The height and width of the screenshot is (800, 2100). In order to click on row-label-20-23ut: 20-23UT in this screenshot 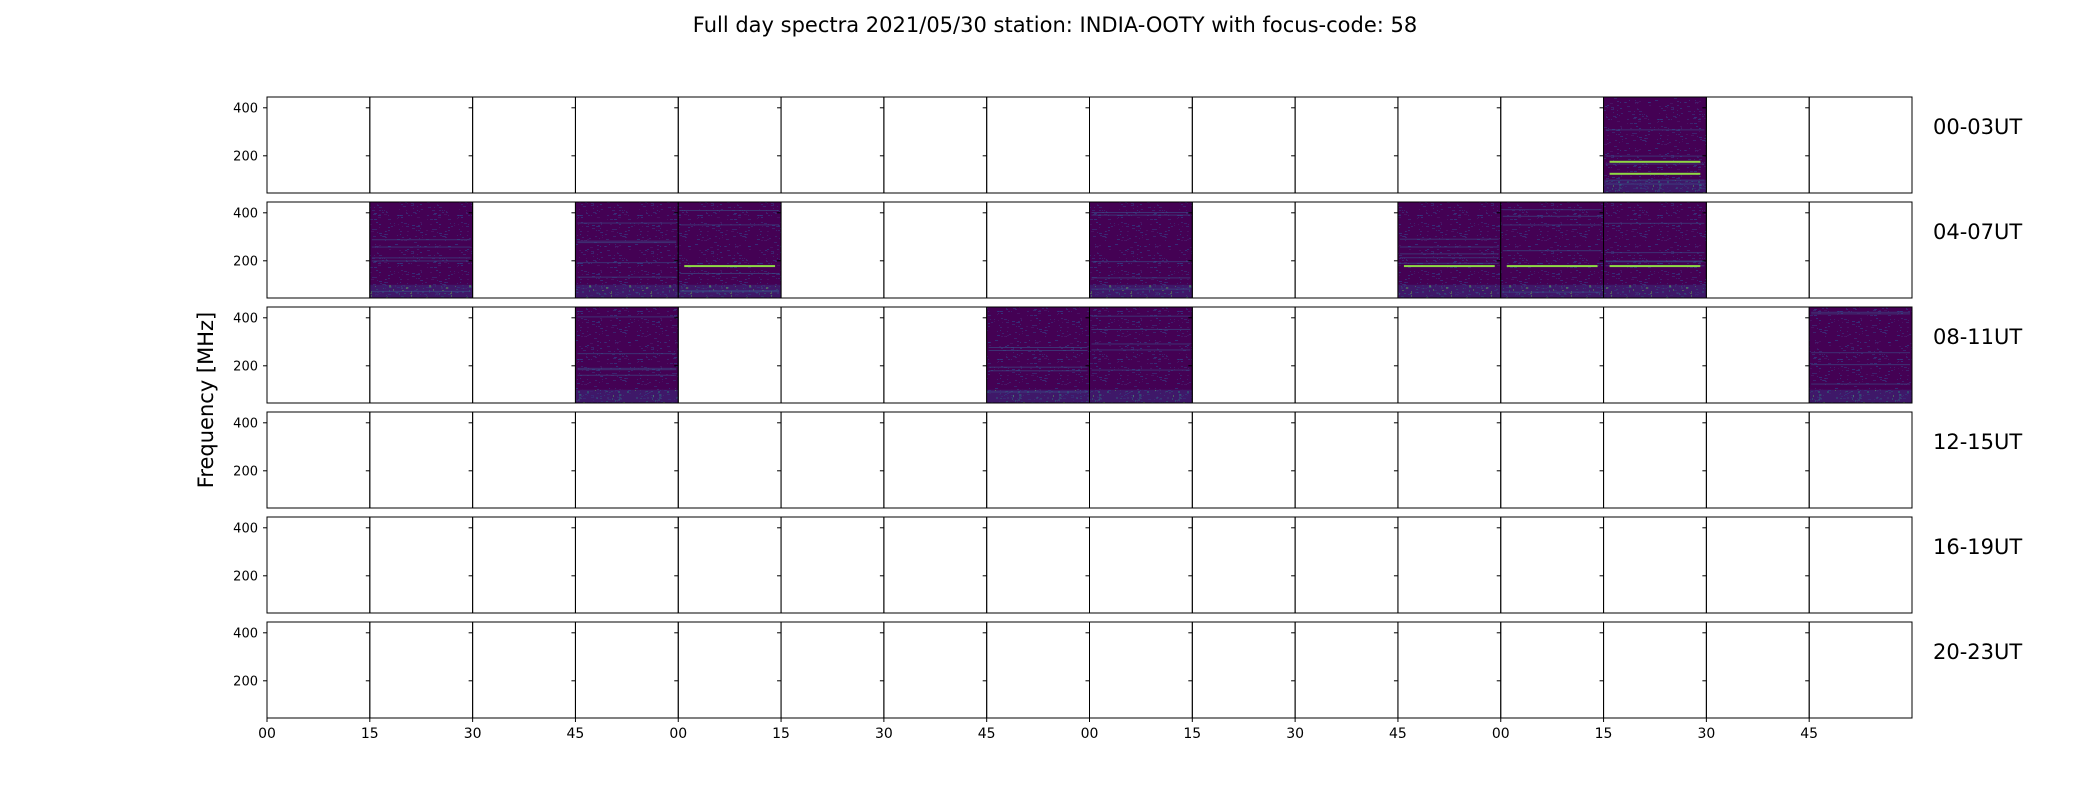, I will do `click(1977, 652)`.